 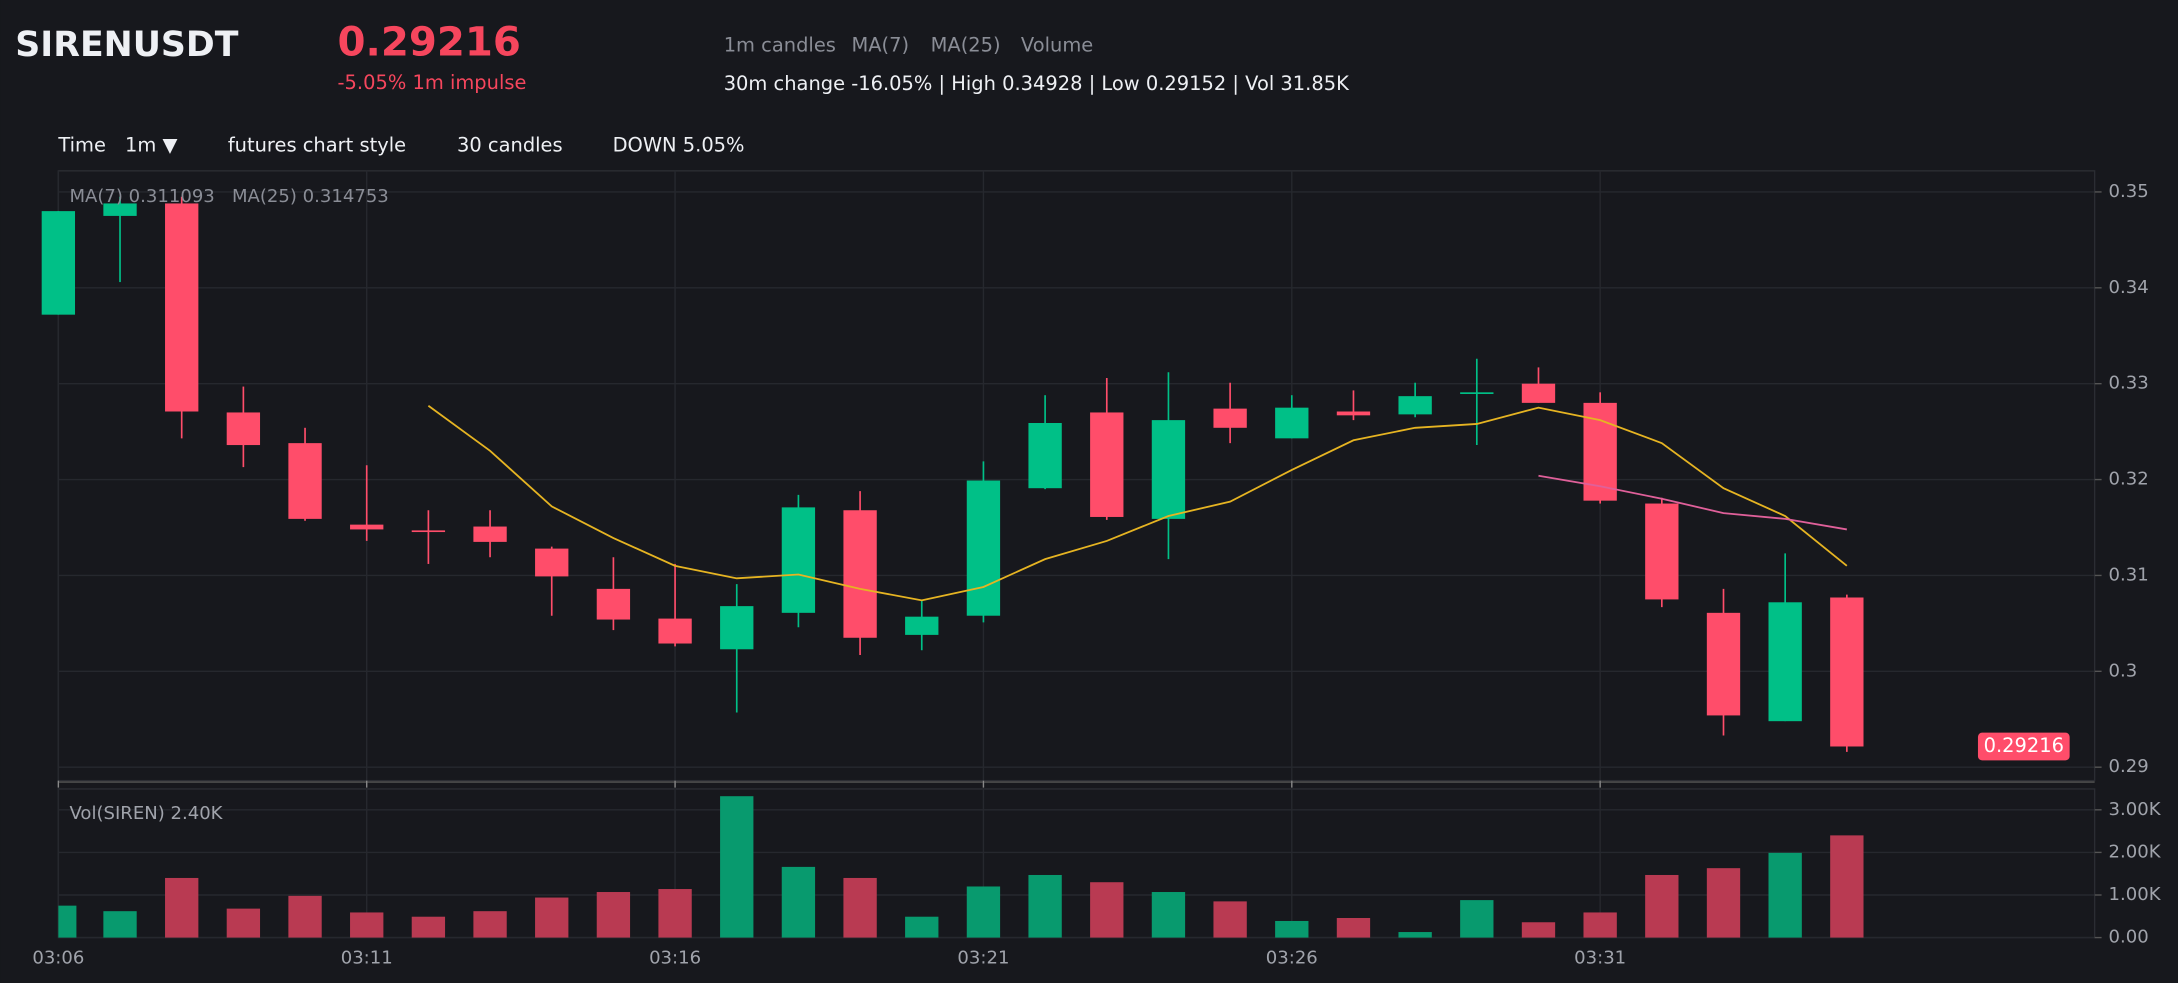 I want to click on x-tick-label: 03:16, so click(x=675, y=957).